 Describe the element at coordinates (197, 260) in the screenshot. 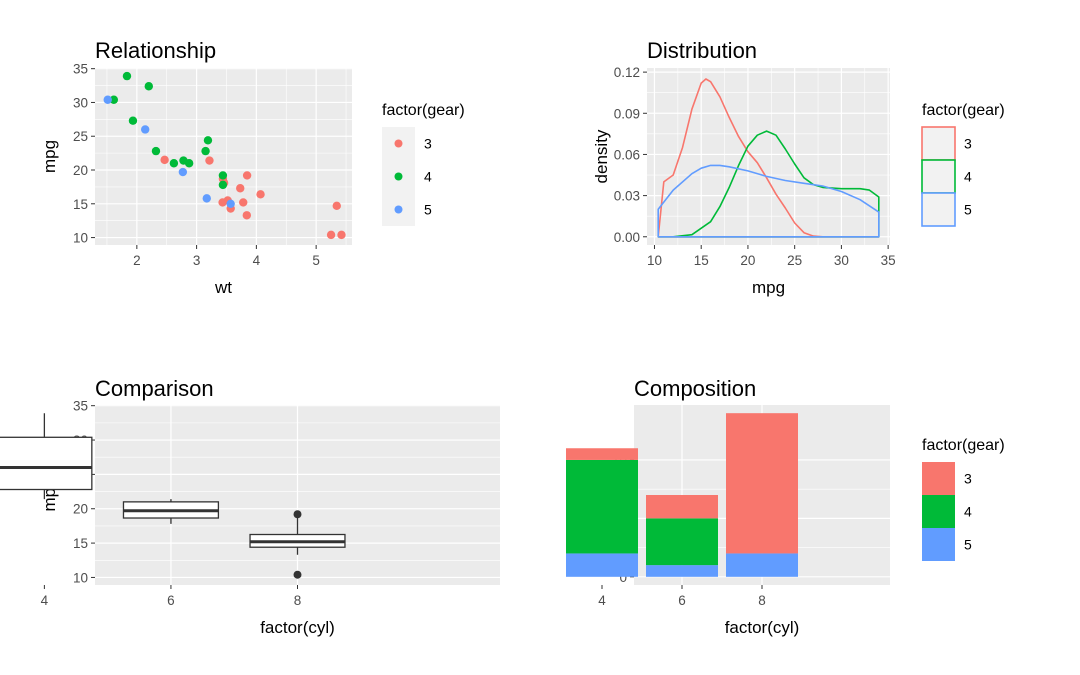

I see `x-tick-label: 3` at that location.